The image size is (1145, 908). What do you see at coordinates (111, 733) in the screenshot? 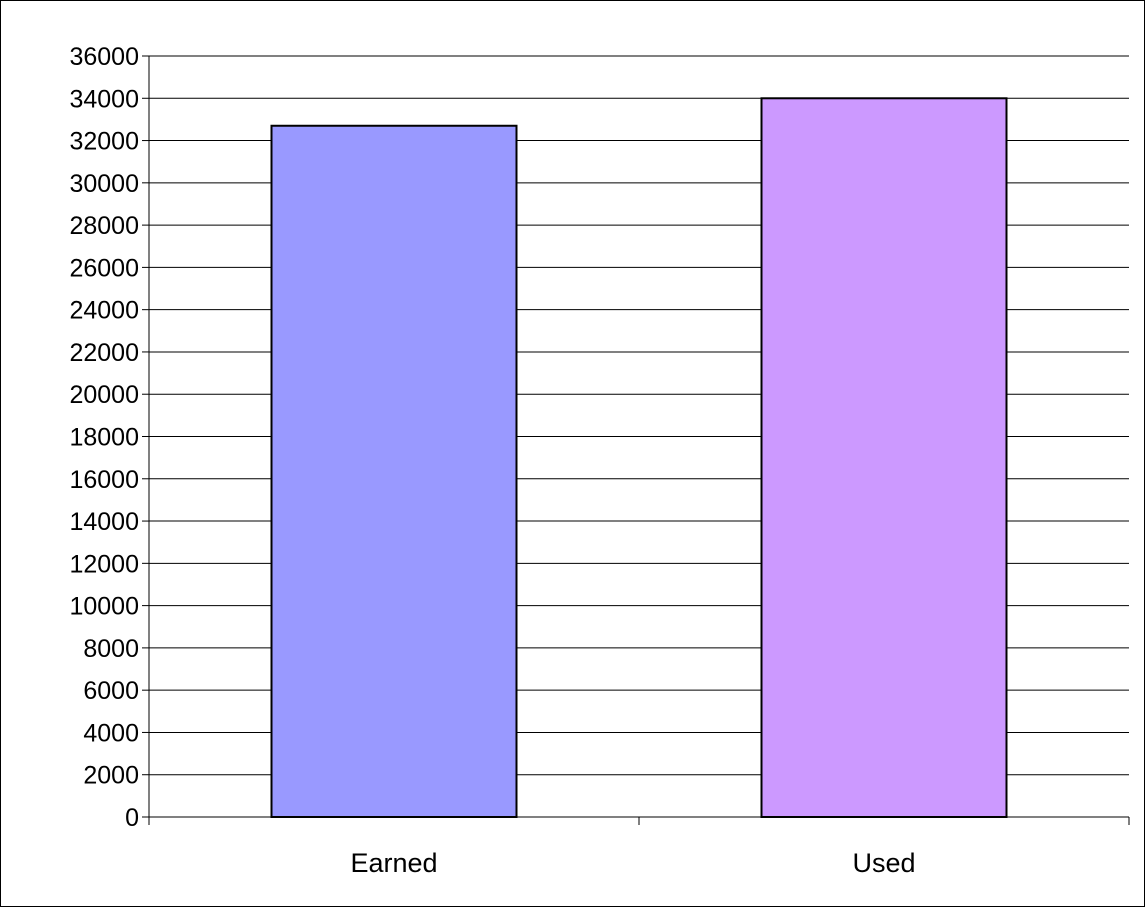
I see `y-tick-label: 4000` at bounding box center [111, 733].